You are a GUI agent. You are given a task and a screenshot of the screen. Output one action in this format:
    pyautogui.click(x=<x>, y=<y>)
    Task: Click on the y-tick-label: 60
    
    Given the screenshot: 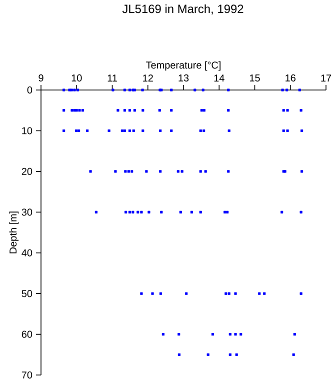 What is the action you would take?
    pyautogui.click(x=27, y=334)
    